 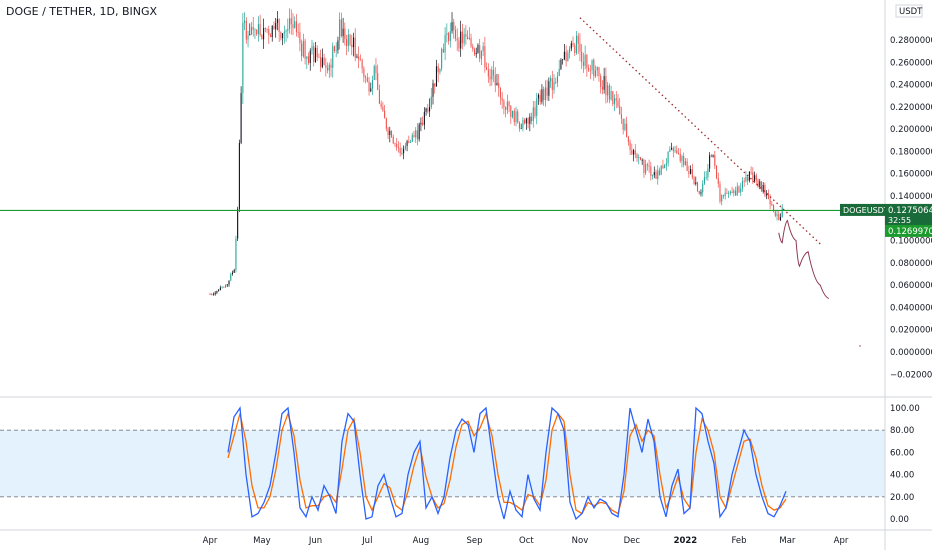 I want to click on osc-tick-label: 80.00, so click(x=902, y=431).